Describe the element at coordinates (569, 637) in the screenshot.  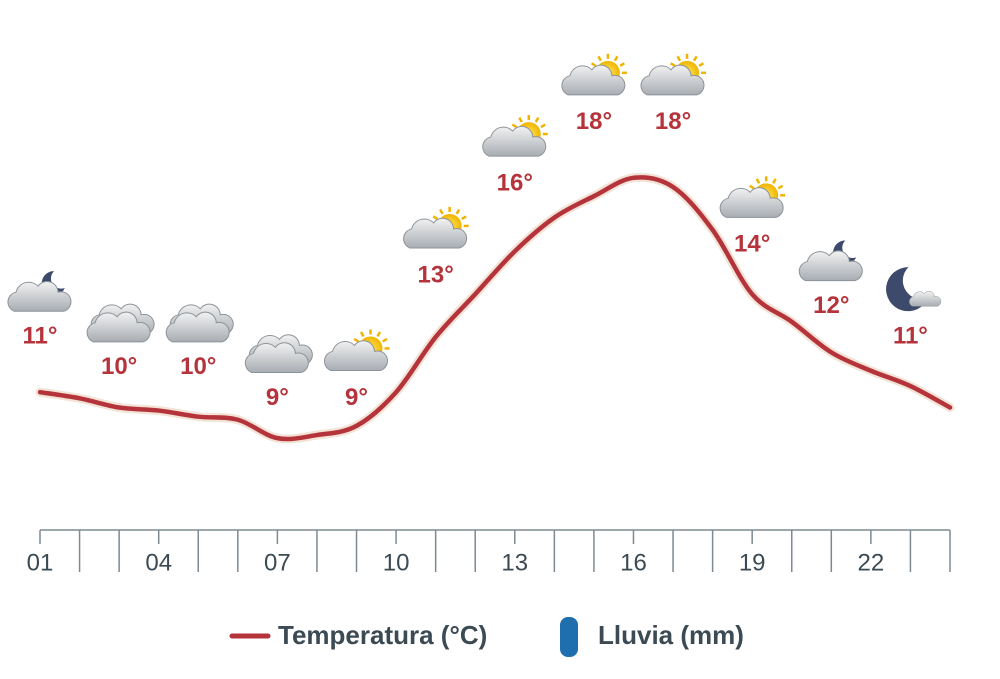
I see `legend-swatch` at that location.